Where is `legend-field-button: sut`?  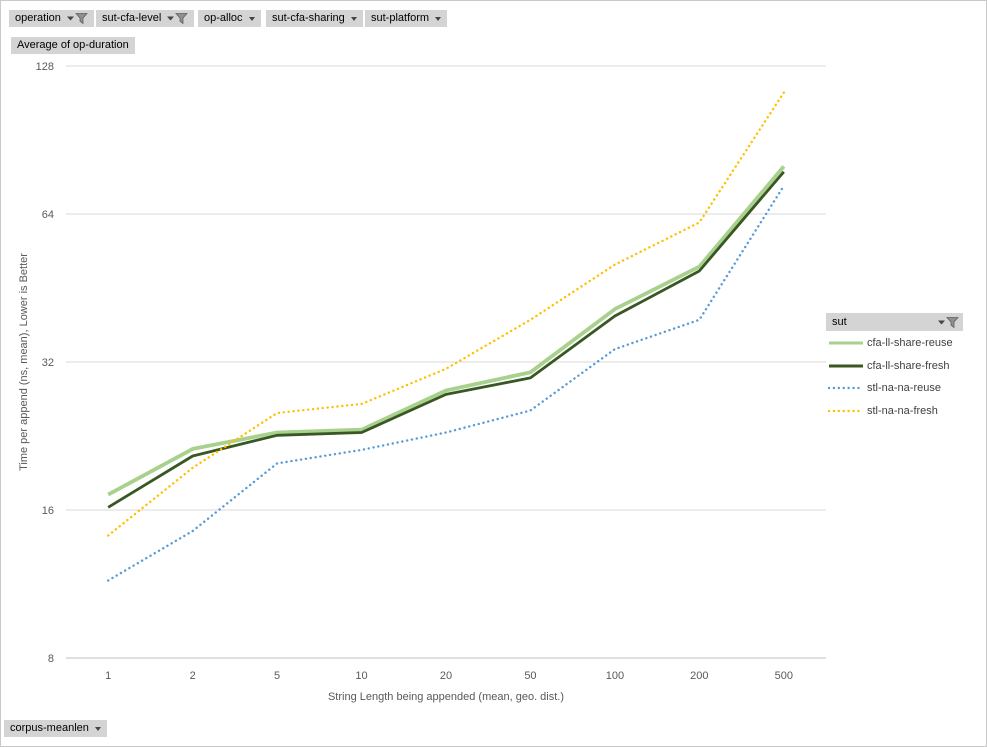
legend-field-button: sut is located at coordinates (894, 322).